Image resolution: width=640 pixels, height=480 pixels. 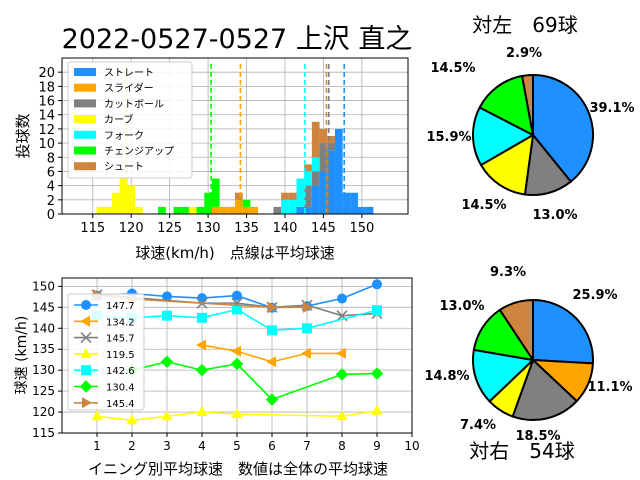 I want to click on legend-label: ストレート, so click(x=129, y=73).